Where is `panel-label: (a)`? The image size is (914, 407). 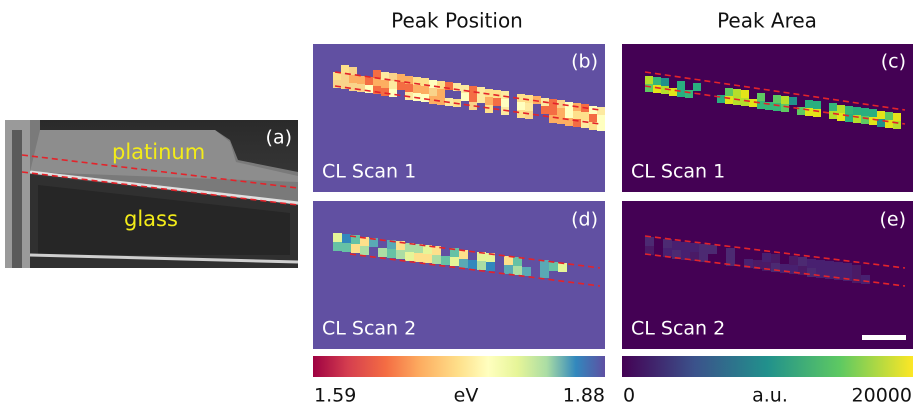 panel-label: (a) is located at coordinates (279, 138).